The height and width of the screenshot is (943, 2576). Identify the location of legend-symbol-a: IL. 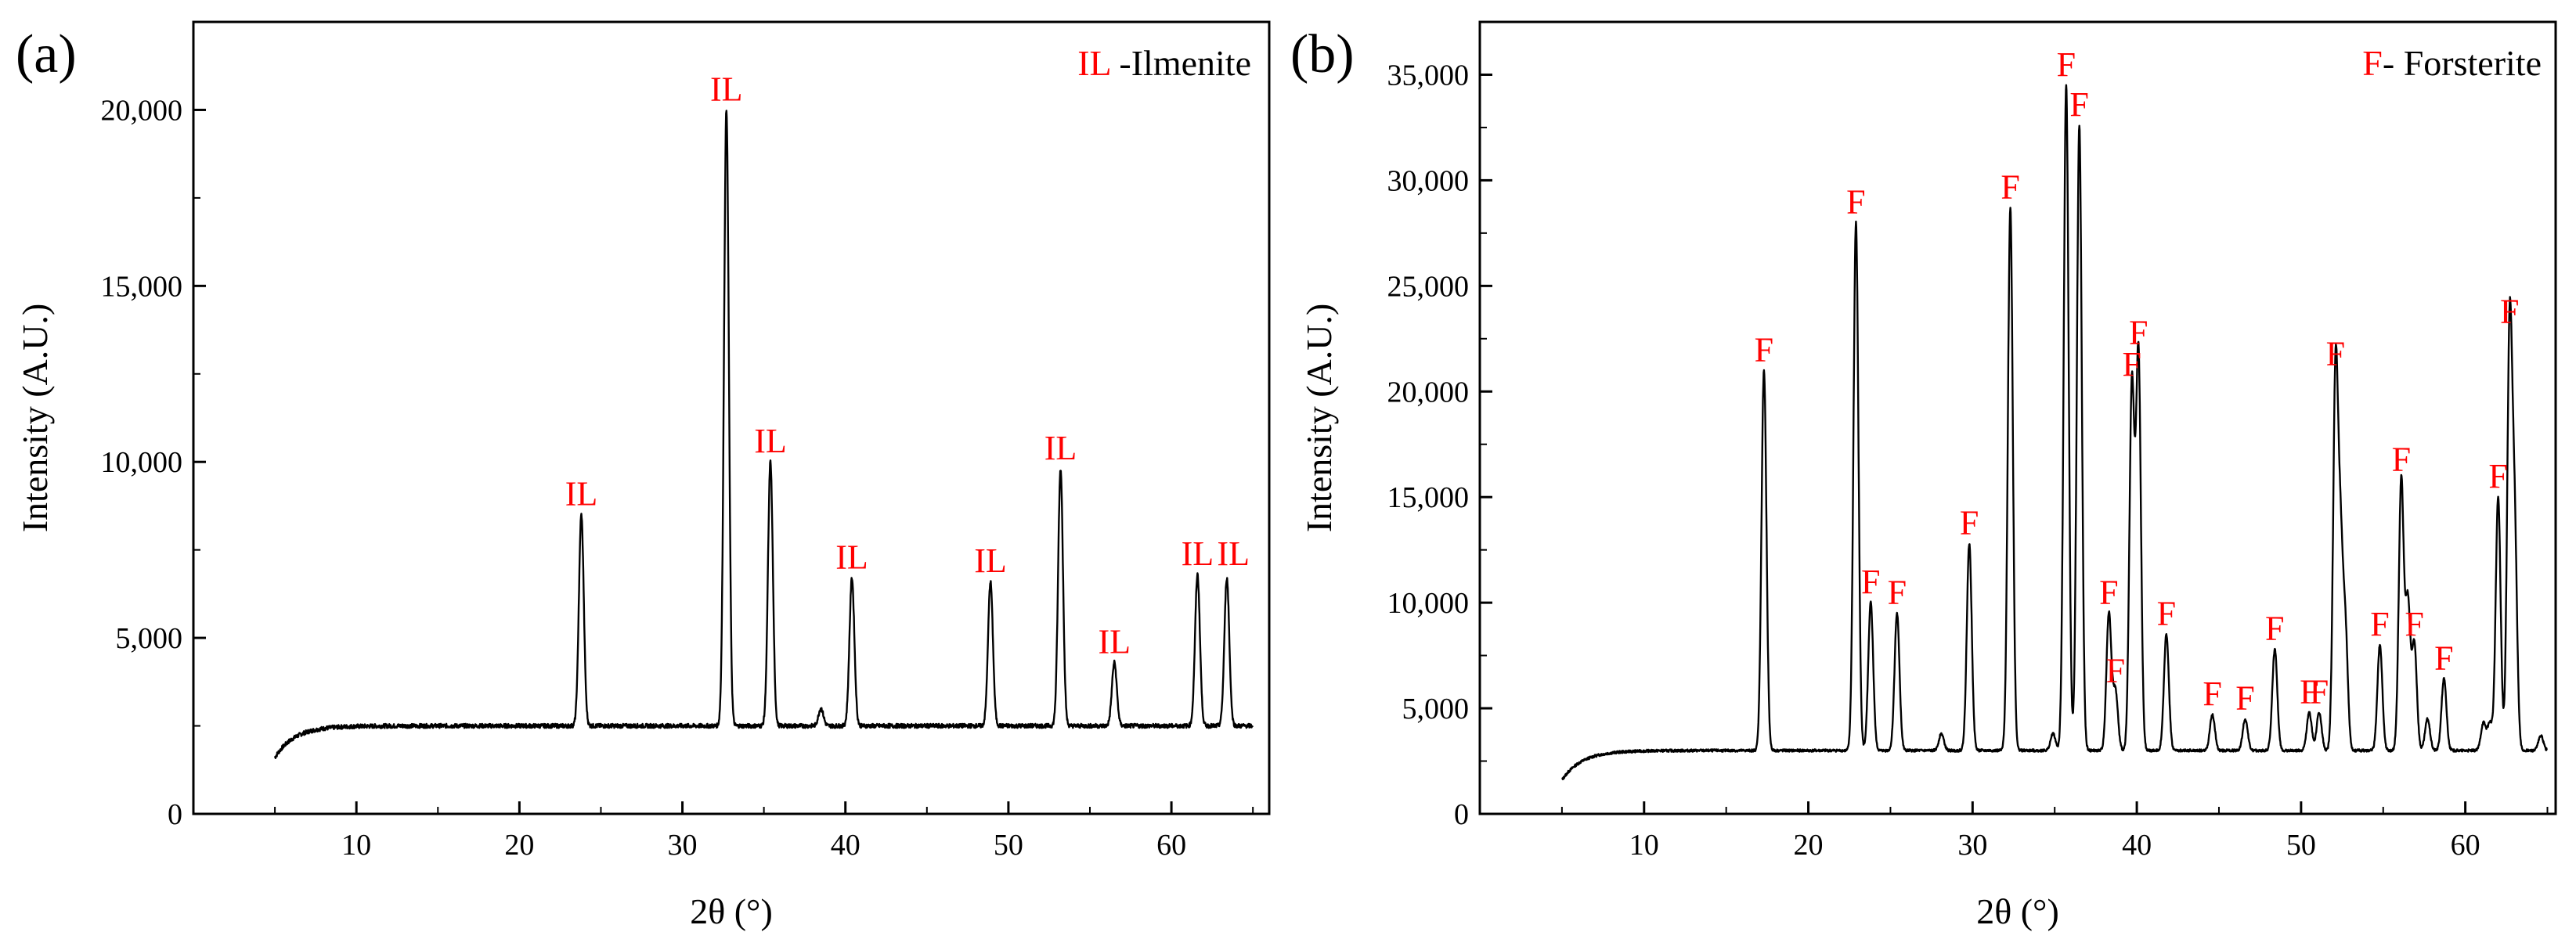
(1093, 63).